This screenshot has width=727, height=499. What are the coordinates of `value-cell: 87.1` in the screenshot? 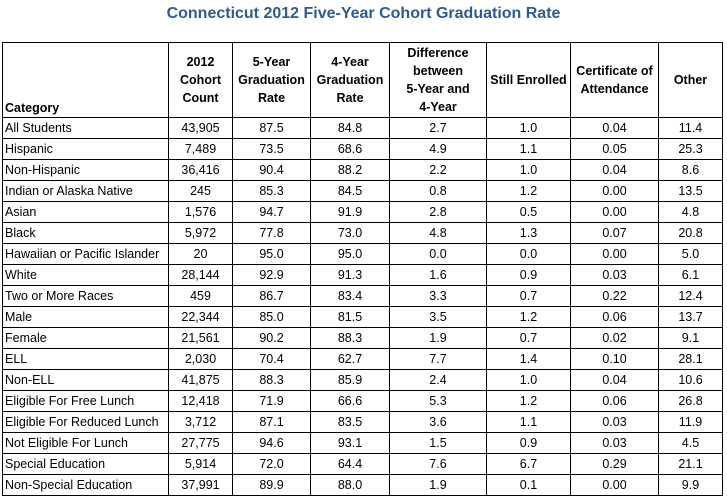 It's located at (271, 422).